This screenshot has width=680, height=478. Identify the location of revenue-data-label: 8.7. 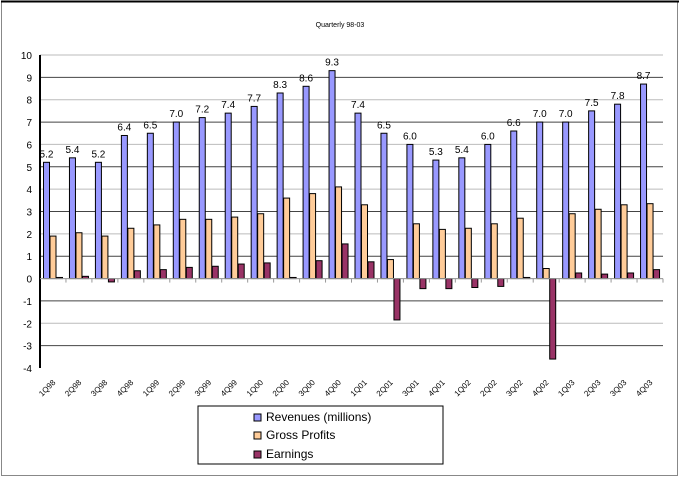
(644, 76).